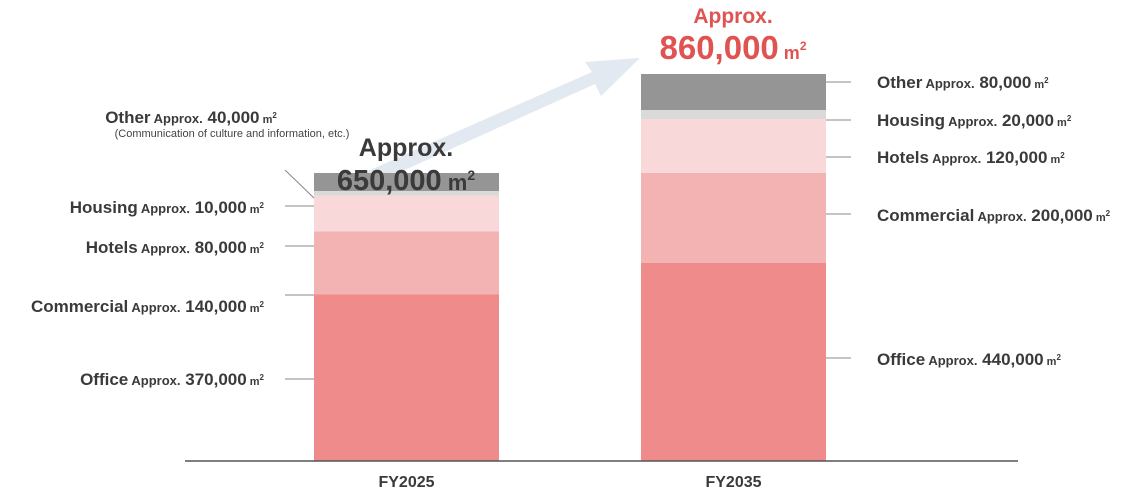  I want to click on label-commercial-fy2035: Commercial Approx. 200,000 m2, so click(994, 215).